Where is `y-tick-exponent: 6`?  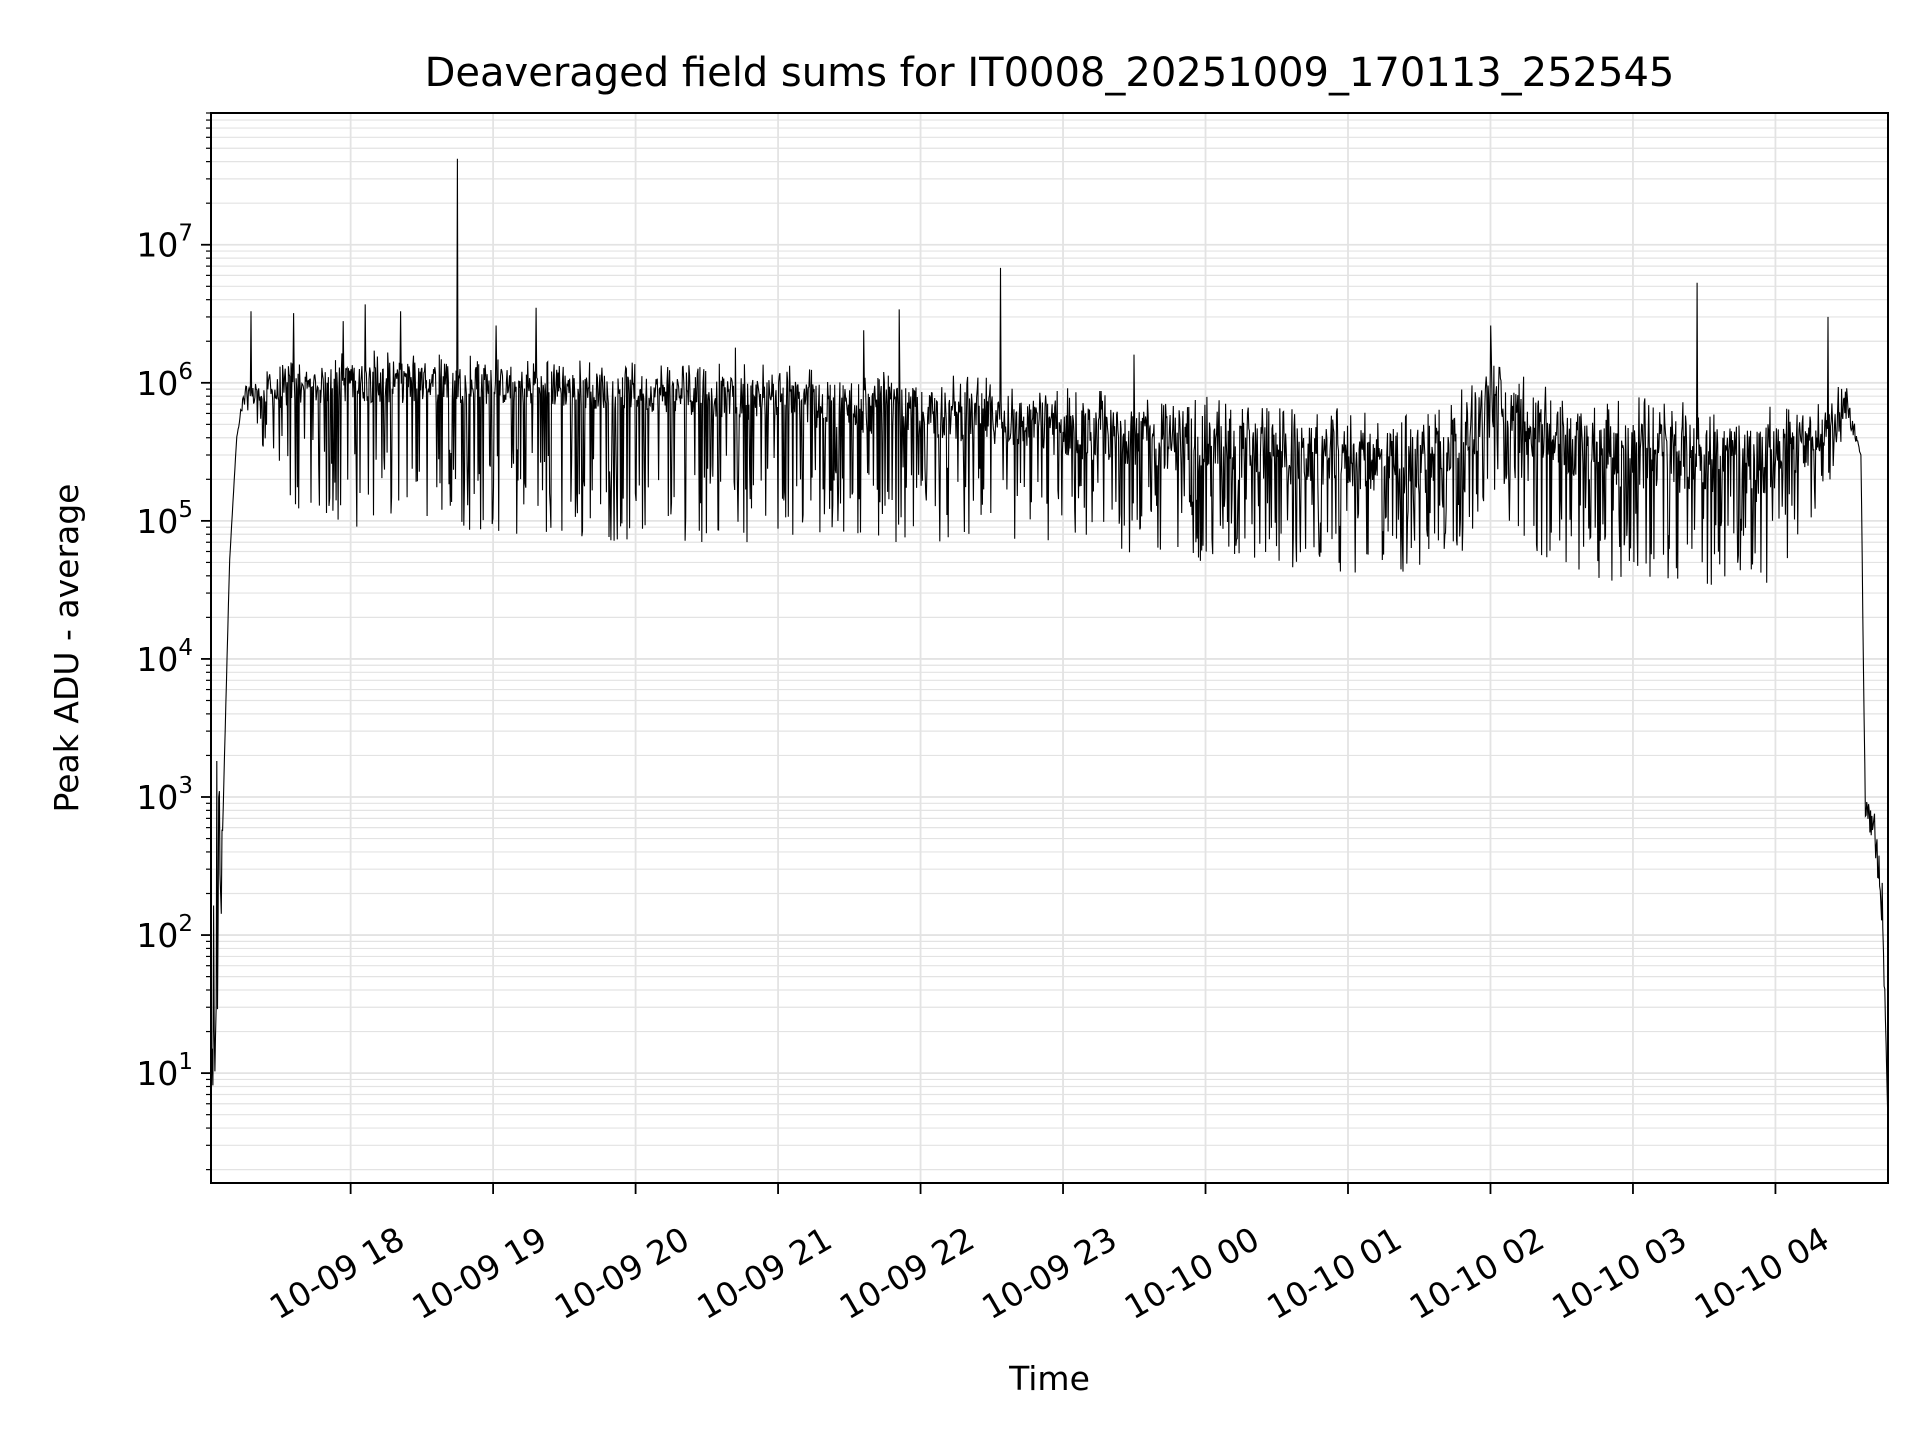
y-tick-exponent: 6 is located at coordinates (185, 372).